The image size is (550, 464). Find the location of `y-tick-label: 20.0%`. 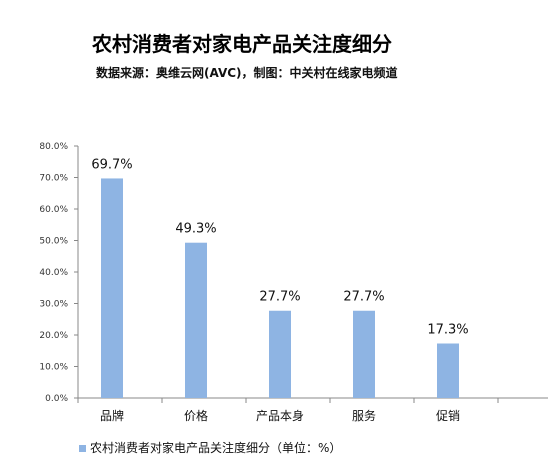

y-tick-label: 20.0% is located at coordinates (53, 336).